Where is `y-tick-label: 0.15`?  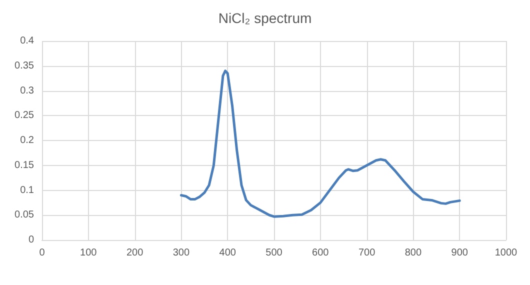 y-tick-label: 0.15 is located at coordinates (24, 165).